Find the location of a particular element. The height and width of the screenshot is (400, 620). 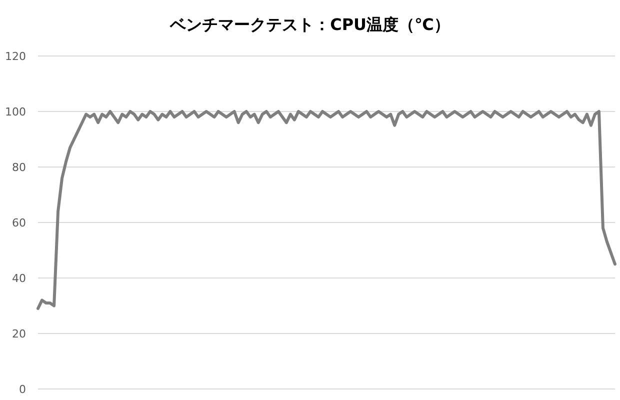

y-tick-label: 80 is located at coordinates (19, 167).